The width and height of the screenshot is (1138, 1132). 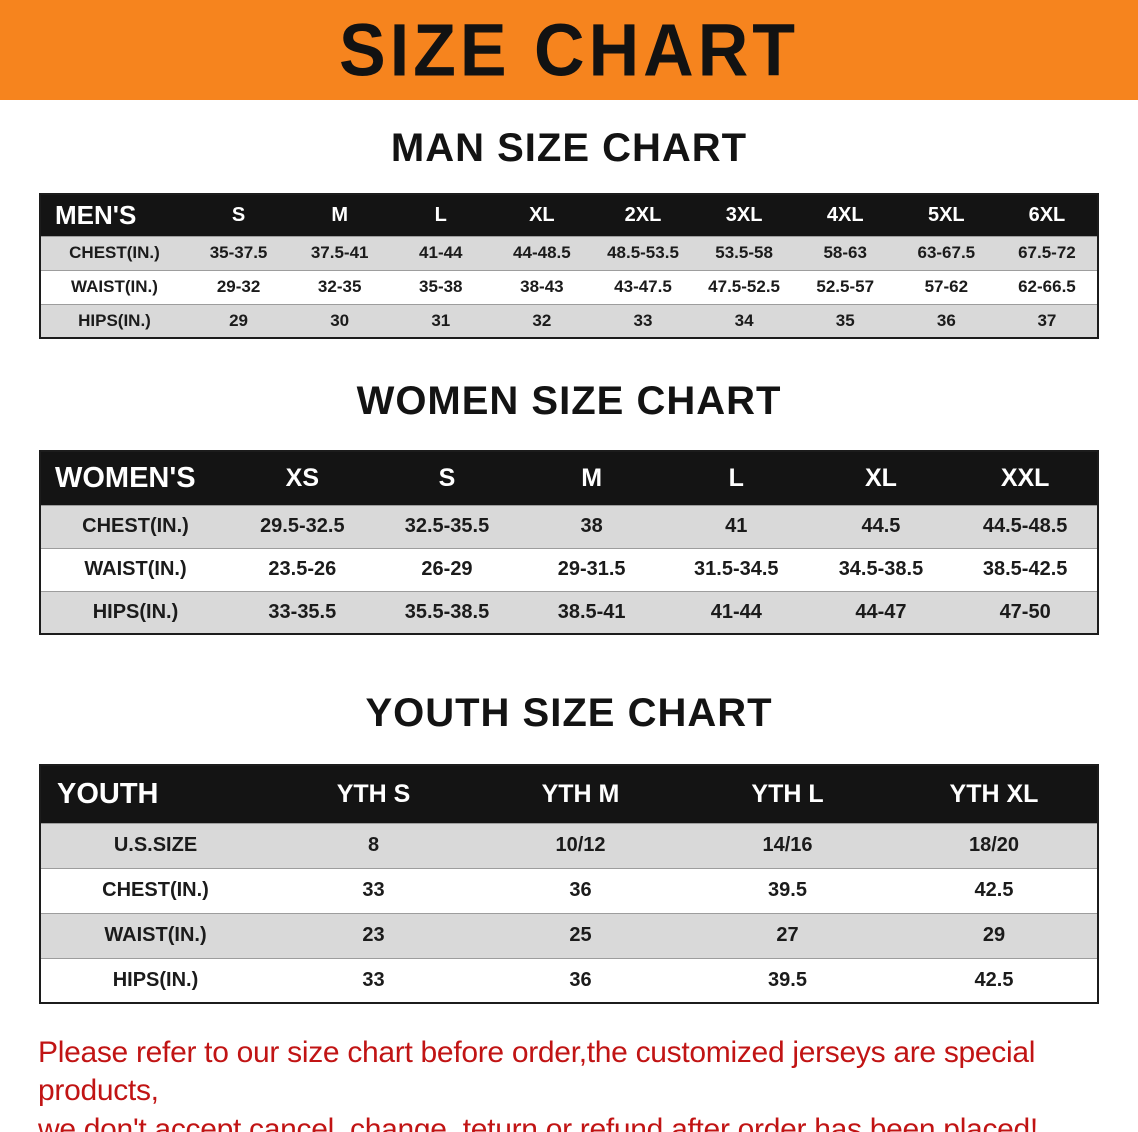 What do you see at coordinates (881, 526) in the screenshot?
I see `size-value-cell: 44.5` at bounding box center [881, 526].